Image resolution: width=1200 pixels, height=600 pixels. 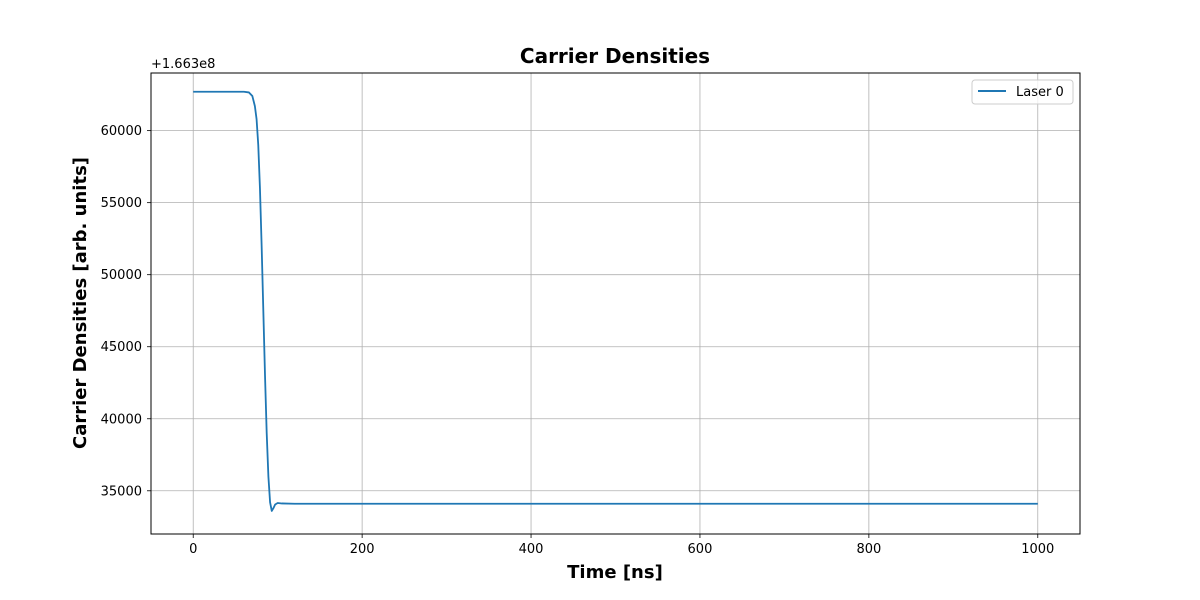 What do you see at coordinates (183, 64) in the screenshot?
I see `y-offset-label: +1.663e8` at bounding box center [183, 64].